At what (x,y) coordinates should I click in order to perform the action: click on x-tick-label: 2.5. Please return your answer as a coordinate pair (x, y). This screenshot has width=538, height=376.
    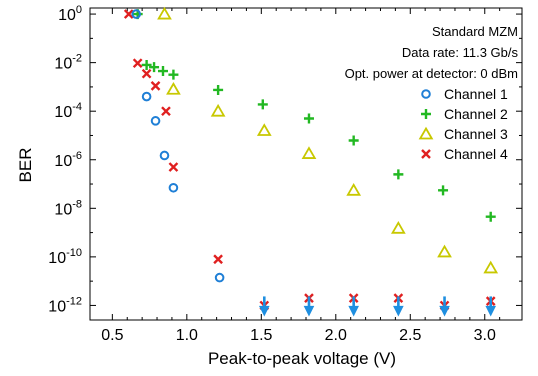
    Looking at the image, I should click on (410, 335).